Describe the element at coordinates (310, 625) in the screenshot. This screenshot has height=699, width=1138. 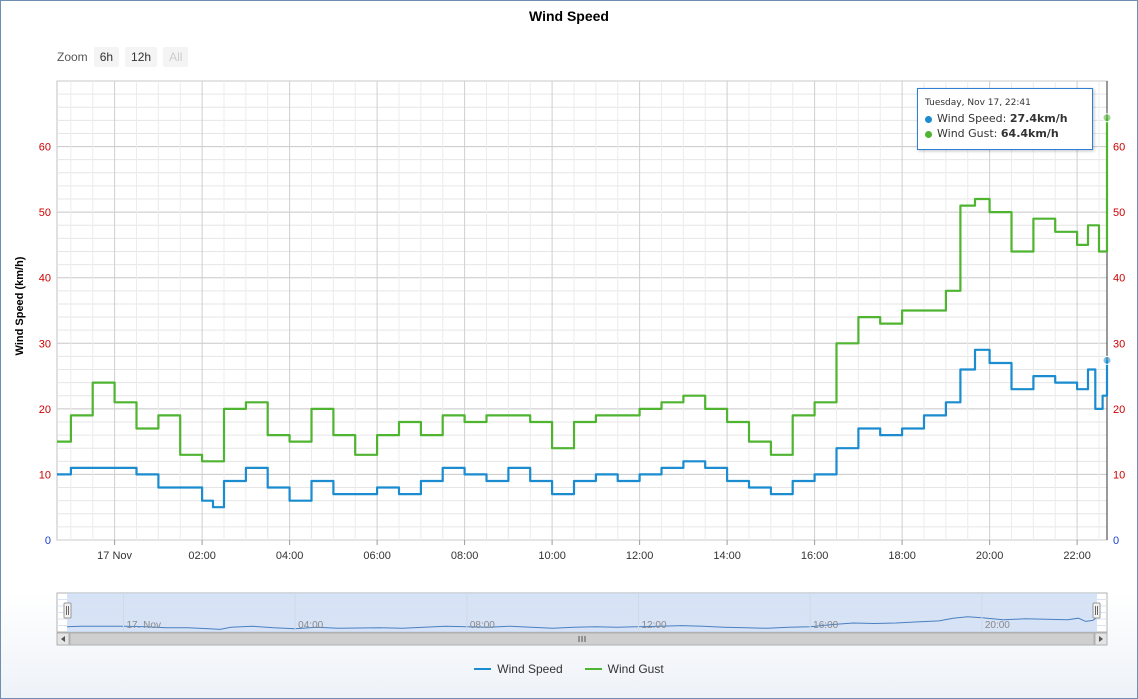
I see `navigator-tick-label: 04:00` at that location.